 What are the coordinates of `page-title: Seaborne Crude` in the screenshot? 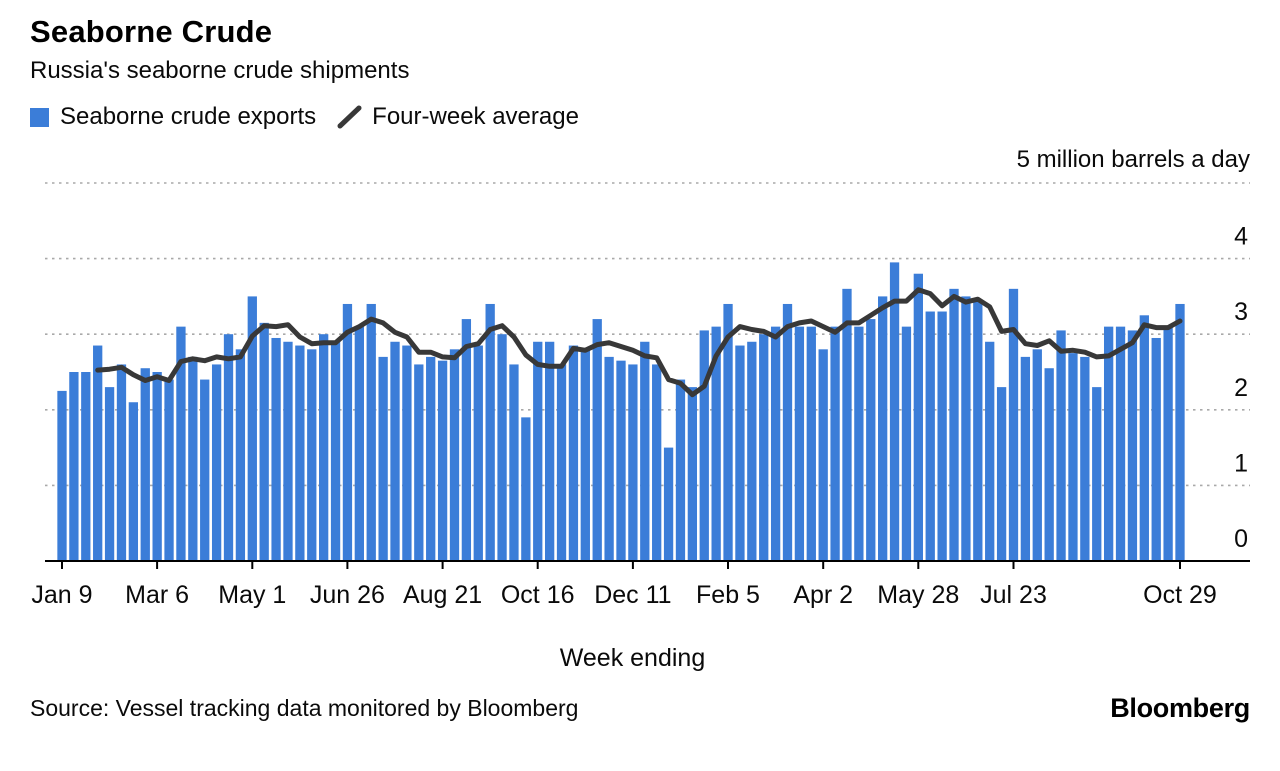 It's located at (151, 31).